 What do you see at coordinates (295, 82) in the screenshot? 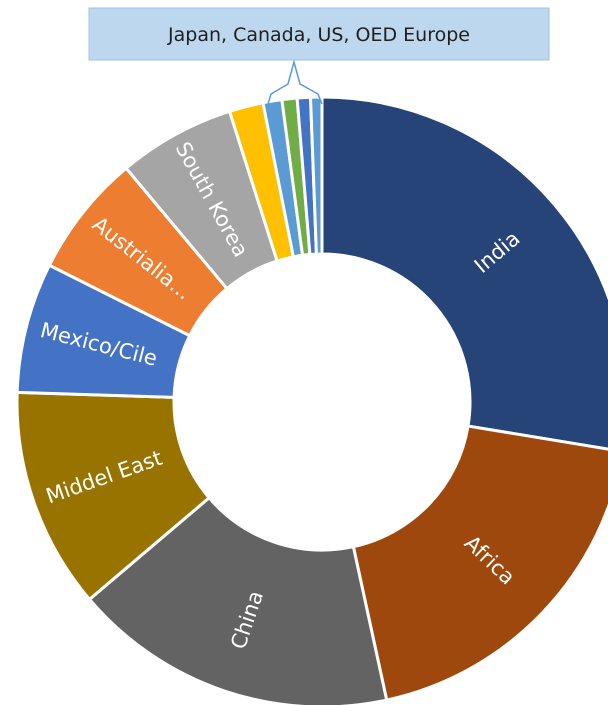
I see `callout-bracket` at bounding box center [295, 82].